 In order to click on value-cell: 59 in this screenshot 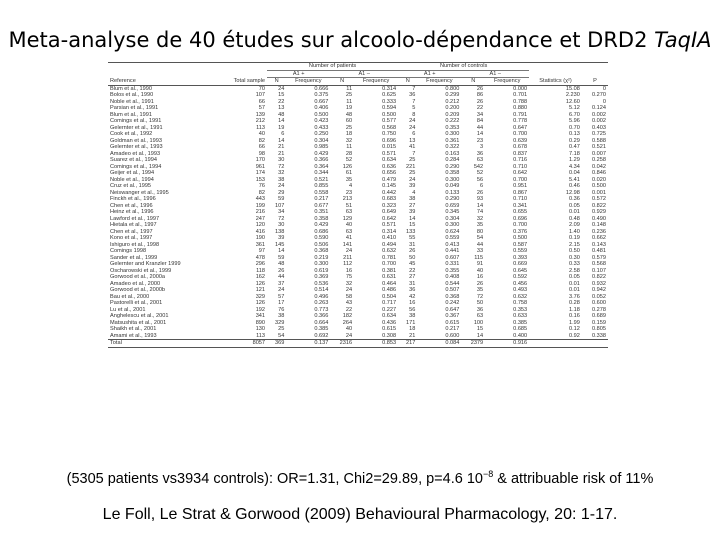, I will do `click(281, 199)`.